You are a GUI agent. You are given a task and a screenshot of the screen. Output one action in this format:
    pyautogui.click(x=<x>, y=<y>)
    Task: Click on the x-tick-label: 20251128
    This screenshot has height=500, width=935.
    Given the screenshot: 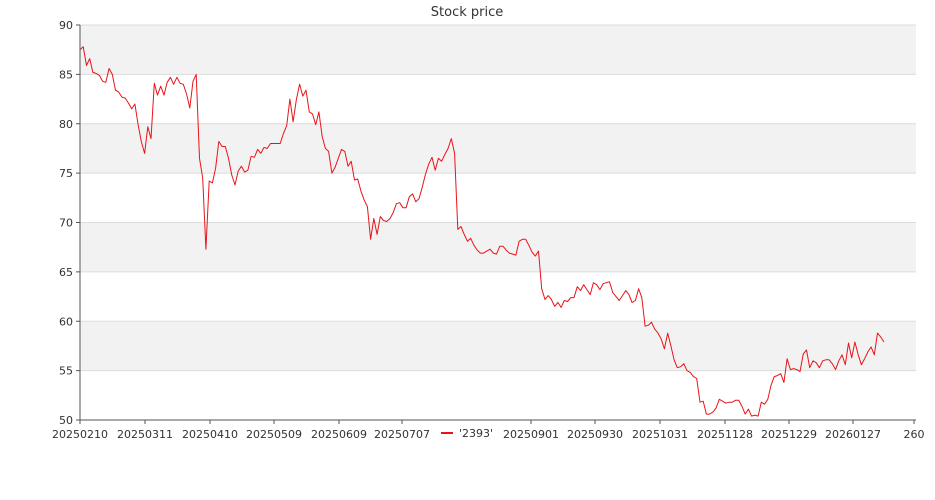 What is the action you would take?
    pyautogui.click(x=725, y=434)
    